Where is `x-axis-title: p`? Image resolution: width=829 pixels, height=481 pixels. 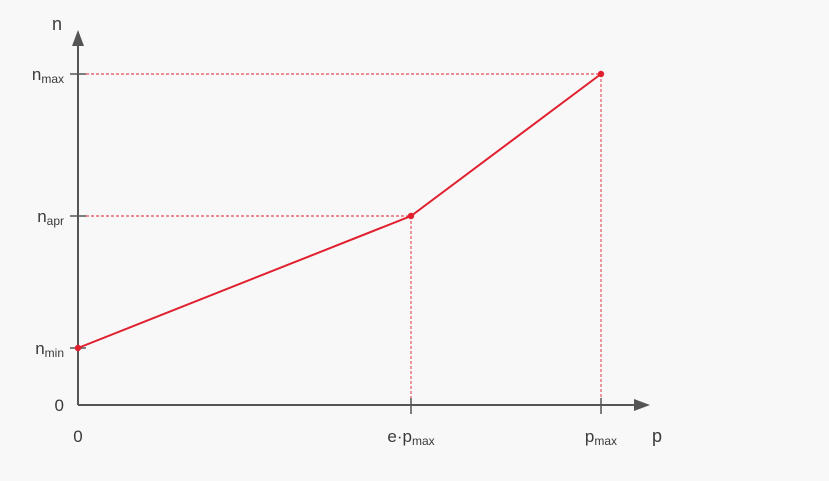 x-axis-title: p is located at coordinates (657, 436).